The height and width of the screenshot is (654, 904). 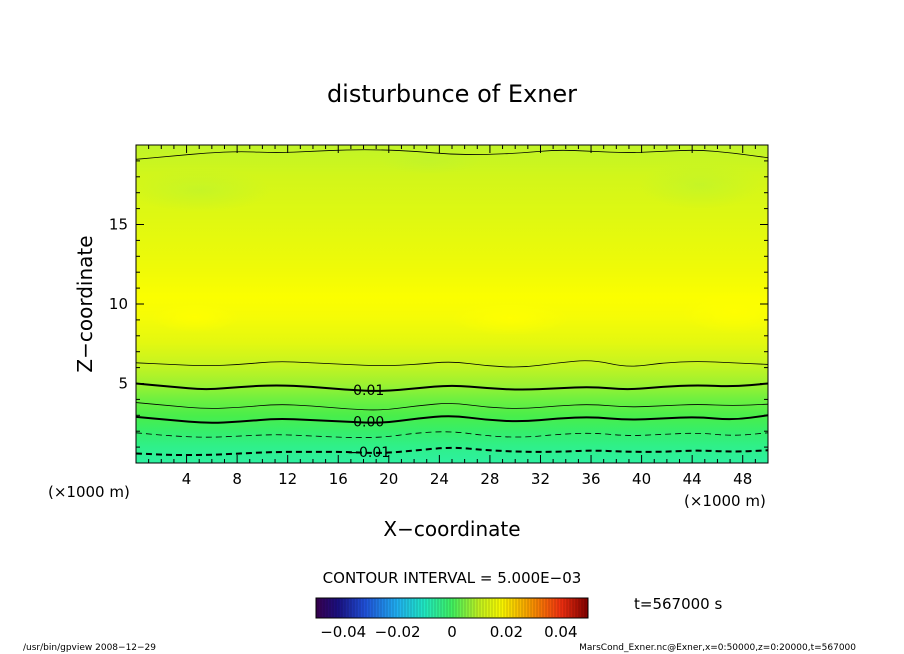 I want to click on y-tick-label: 10, so click(x=118, y=304).